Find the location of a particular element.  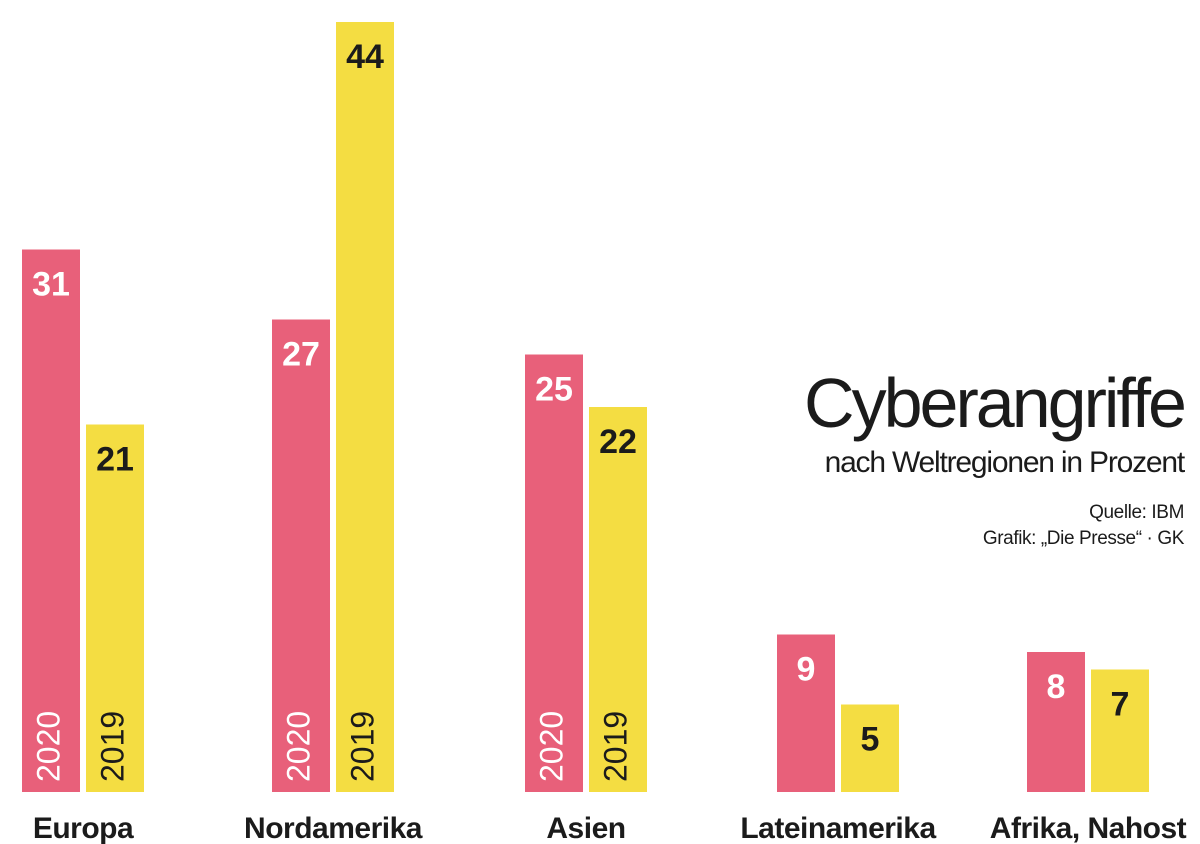

year-label-2019-1: 2019 is located at coordinates (362, 746).